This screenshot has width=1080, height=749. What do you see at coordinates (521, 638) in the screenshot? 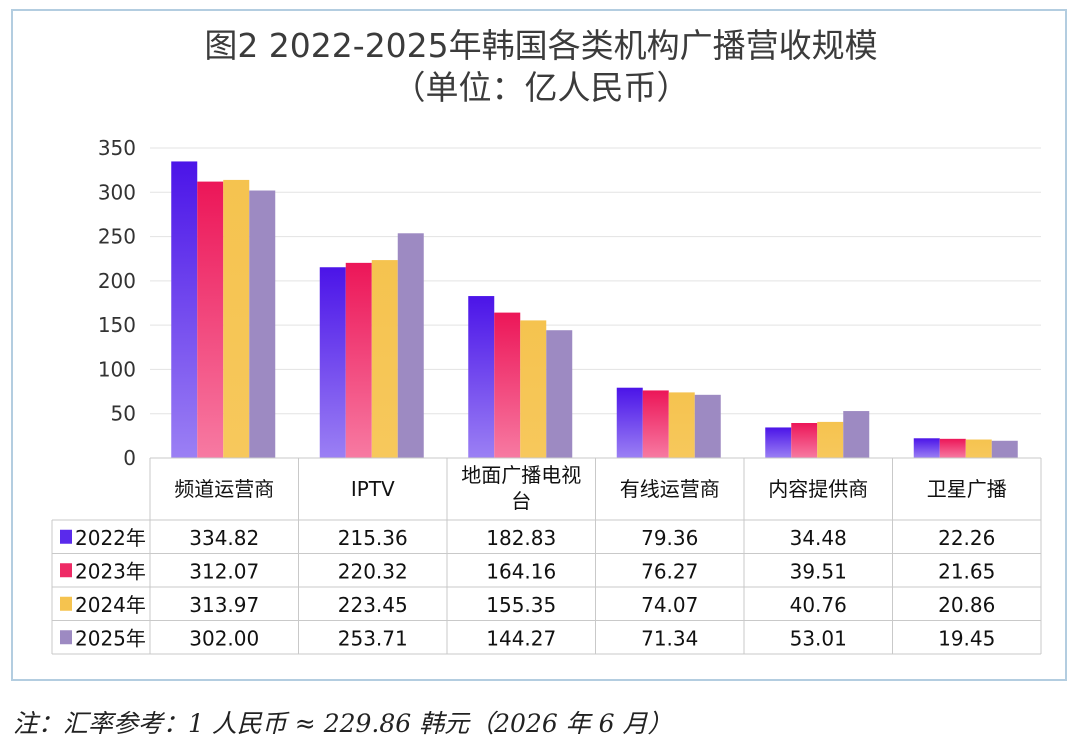
I see `table-value: 144.27` at bounding box center [521, 638].